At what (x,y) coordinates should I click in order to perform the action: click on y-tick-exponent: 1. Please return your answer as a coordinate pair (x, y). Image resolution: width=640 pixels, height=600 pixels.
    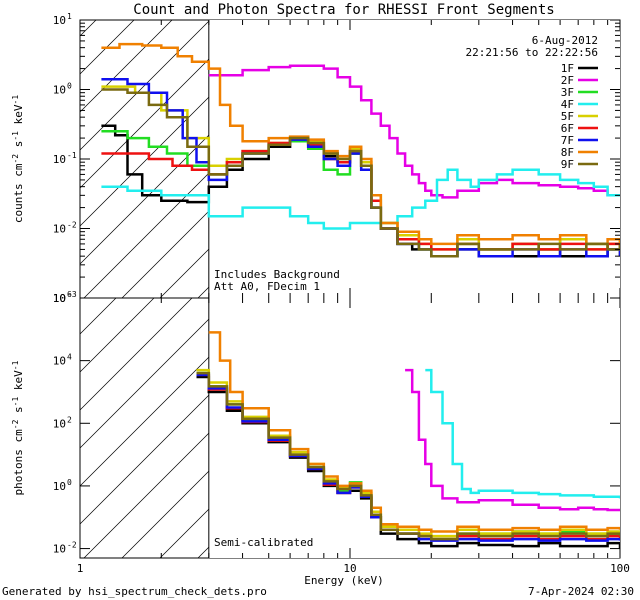
    Looking at the image, I should click on (69, 16).